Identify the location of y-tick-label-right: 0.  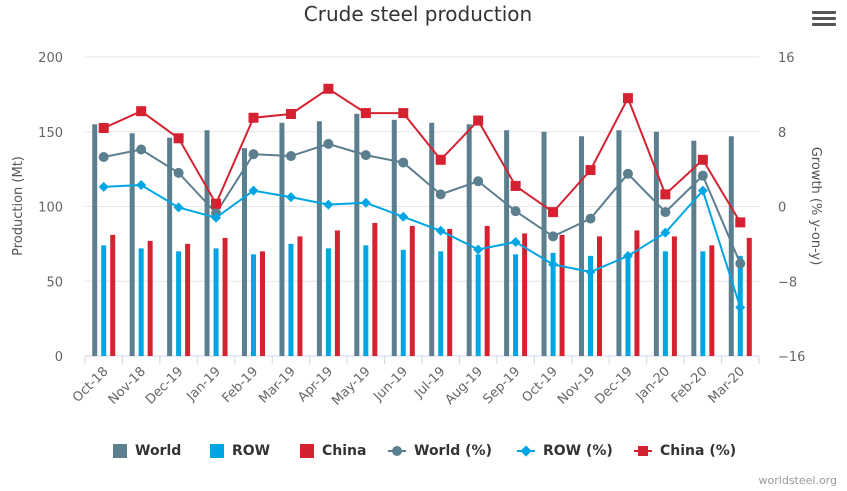
(782, 208).